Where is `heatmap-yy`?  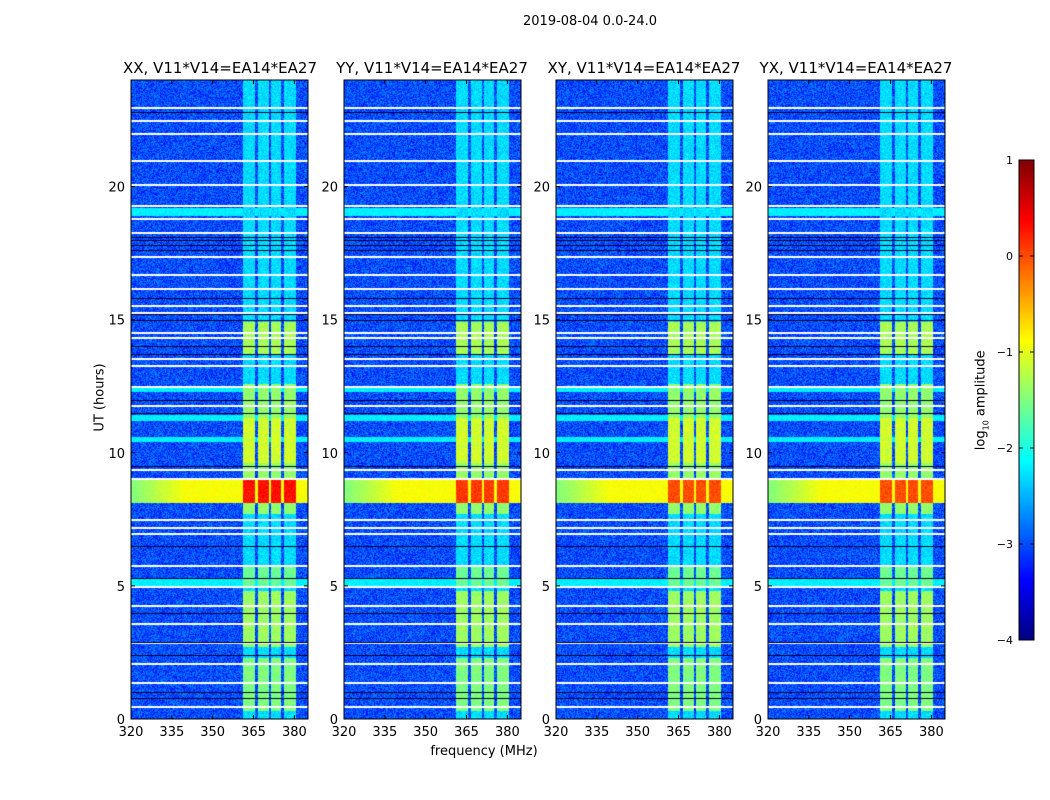
heatmap-yy is located at coordinates (432, 399).